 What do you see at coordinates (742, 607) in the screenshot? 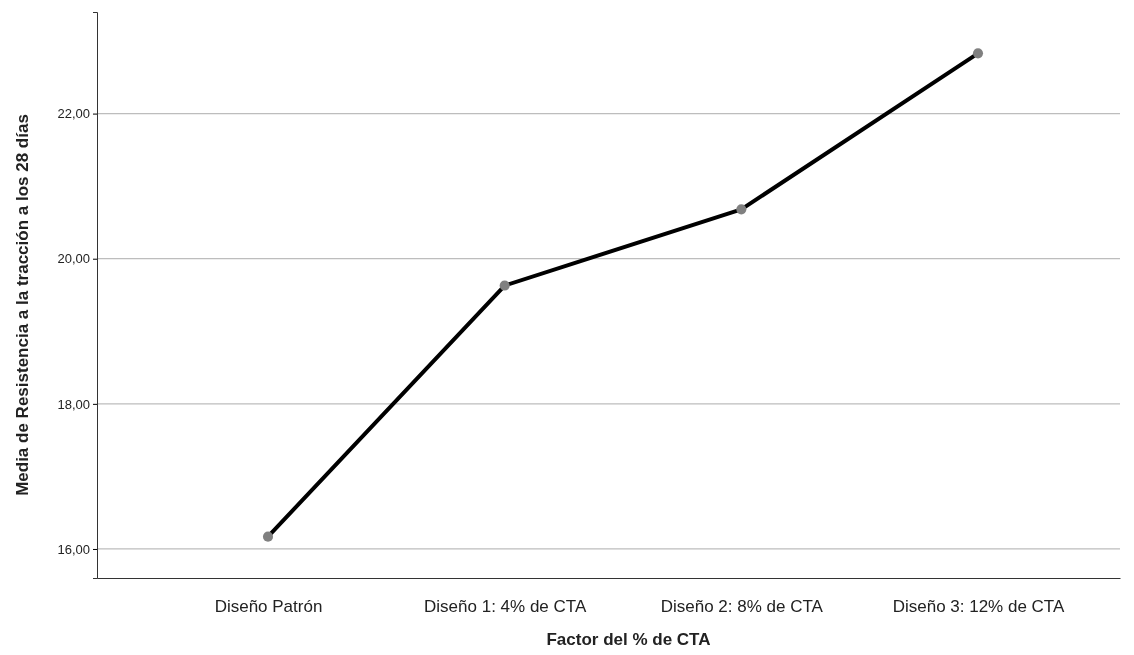
I see `x-tick-label: Diseño 2: 8% de CTA` at bounding box center [742, 607].